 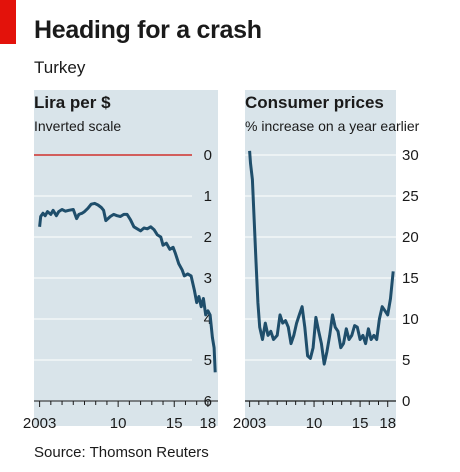 I want to click on panel-lira-x-ticks: 2003 10 15 18, so click(x=120, y=416).